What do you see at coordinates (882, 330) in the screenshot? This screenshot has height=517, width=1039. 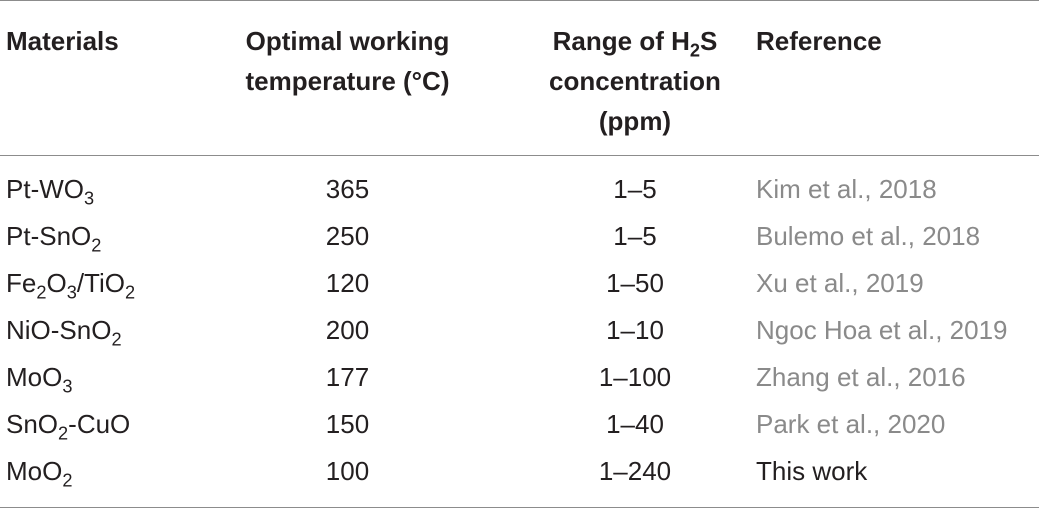 I see `cell-reference: Ngoc Hoa et al., 2019` at bounding box center [882, 330].